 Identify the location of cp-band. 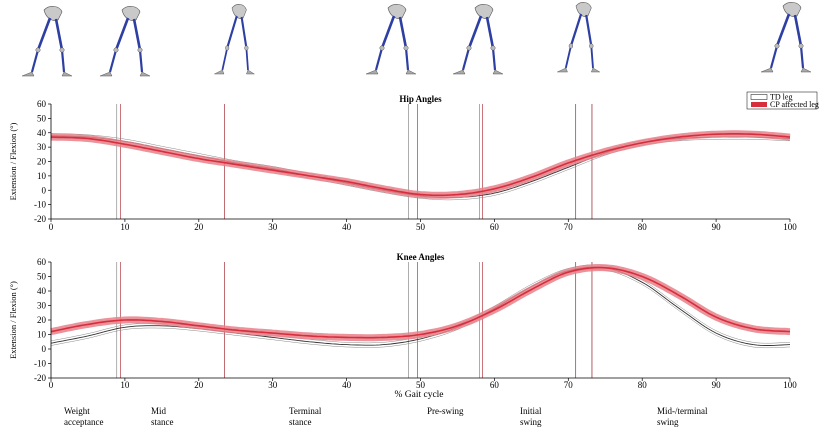
(420, 164).